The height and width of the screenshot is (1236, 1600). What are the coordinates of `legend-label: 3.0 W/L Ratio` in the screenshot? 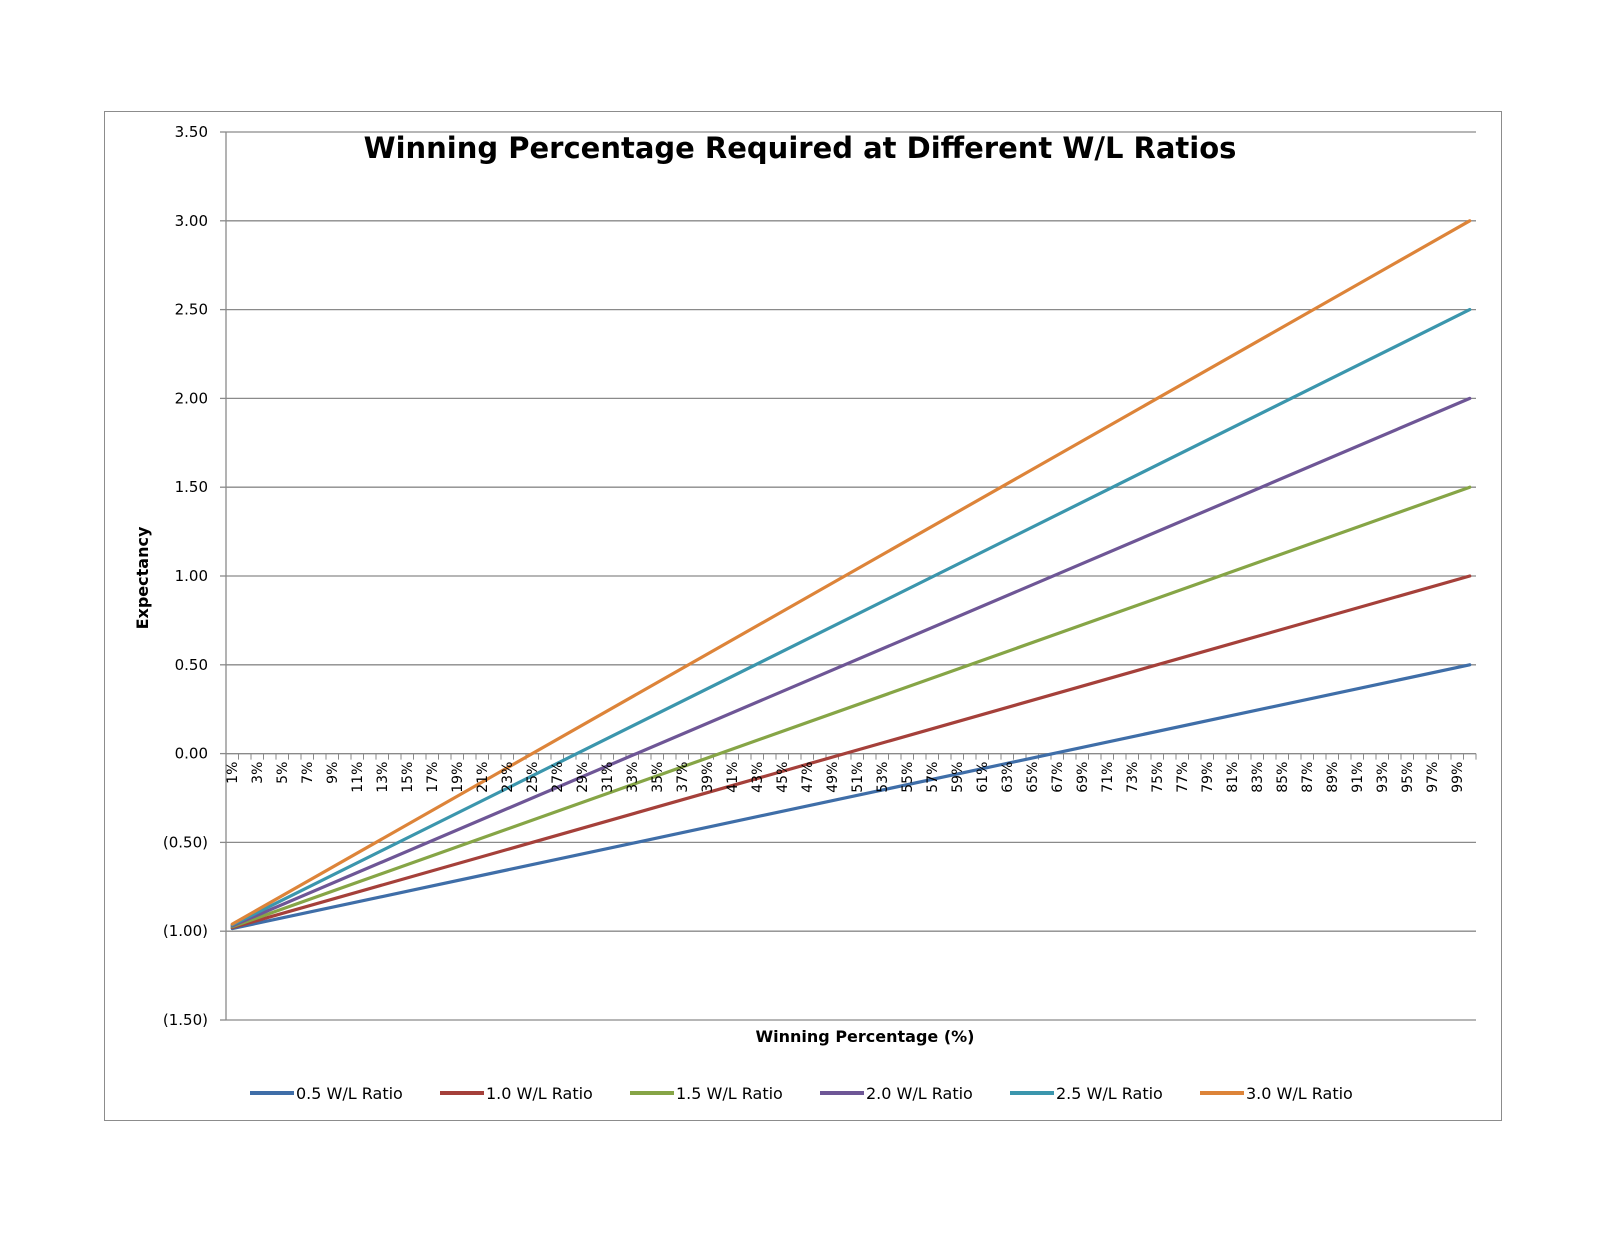 It's located at (1299, 1093).